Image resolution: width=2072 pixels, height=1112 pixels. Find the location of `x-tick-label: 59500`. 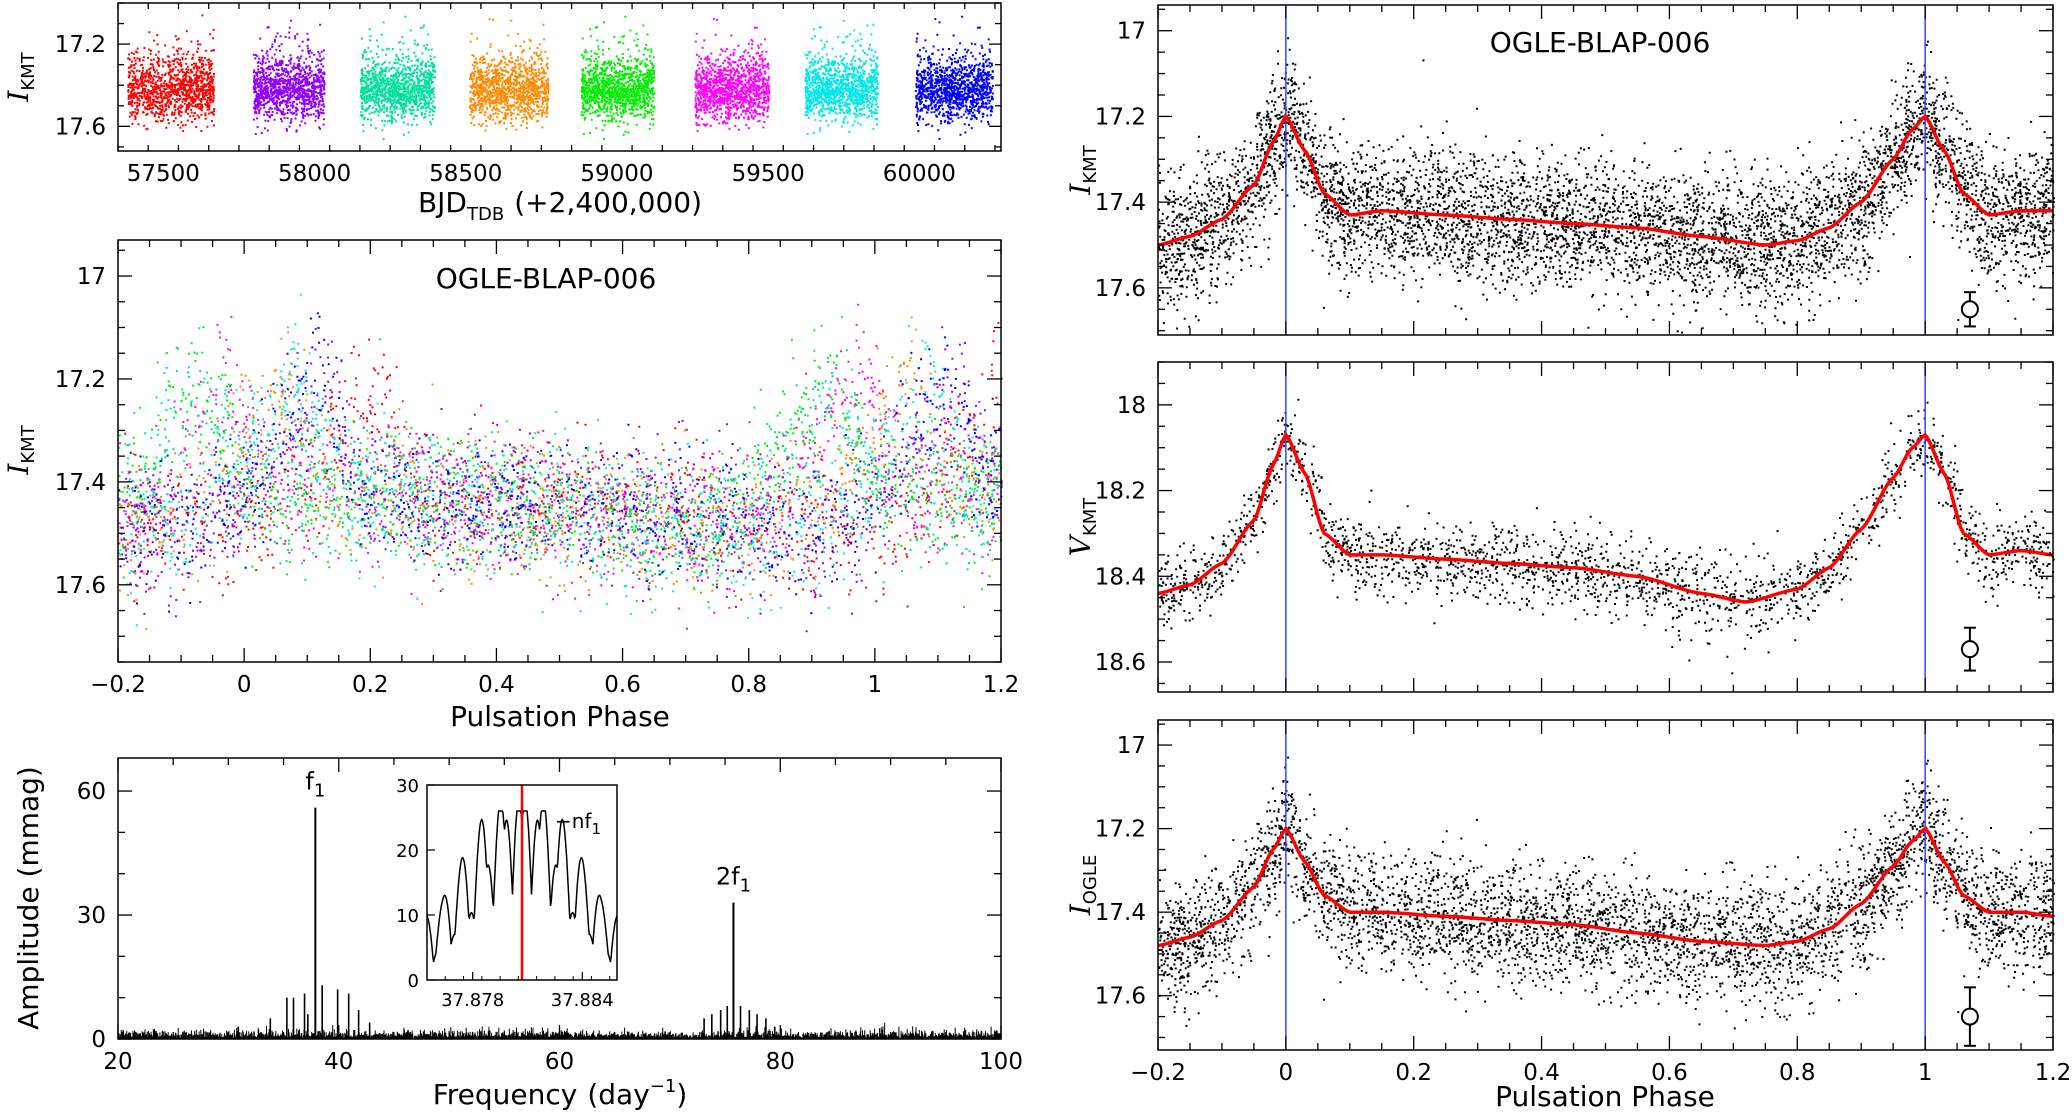

x-tick-label: 59500 is located at coordinates (768, 174).